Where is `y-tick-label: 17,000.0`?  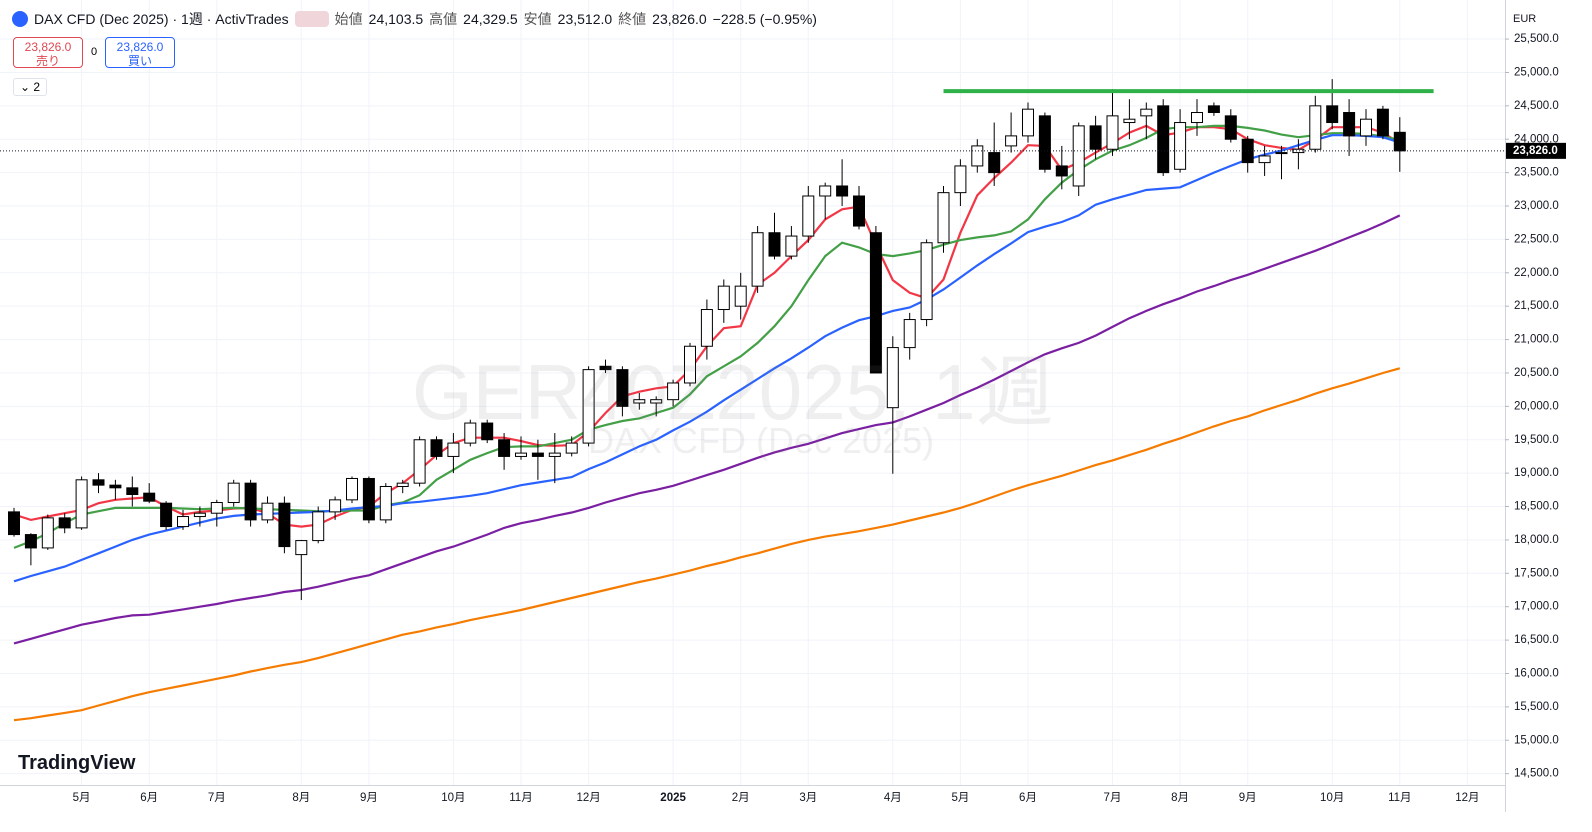 y-tick-label: 17,000.0 is located at coordinates (1536, 607).